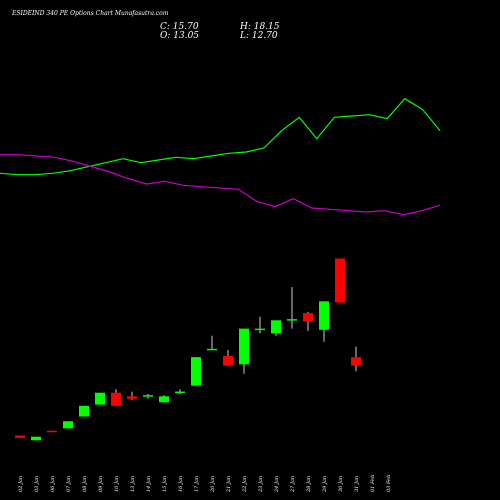  I want to click on readout-high: H: 18.15, so click(259, 27).